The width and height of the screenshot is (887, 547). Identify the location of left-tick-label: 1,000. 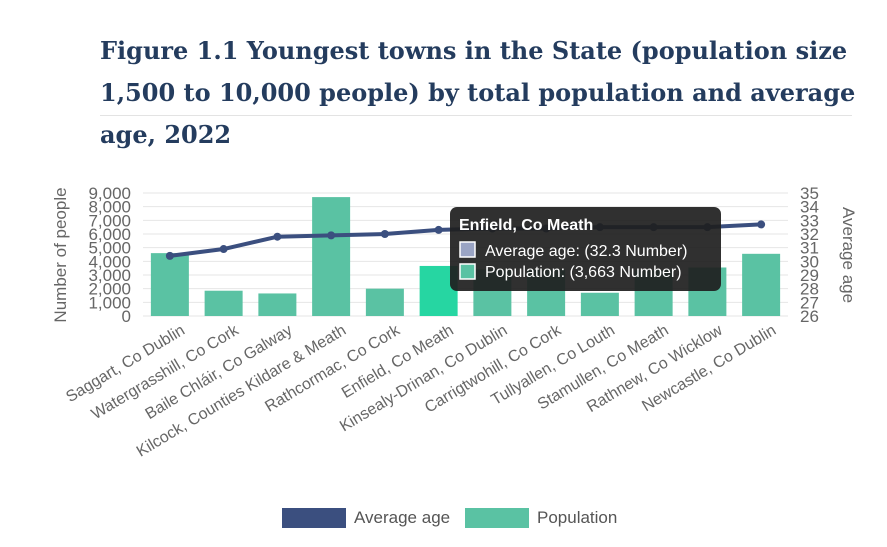
(109, 302).